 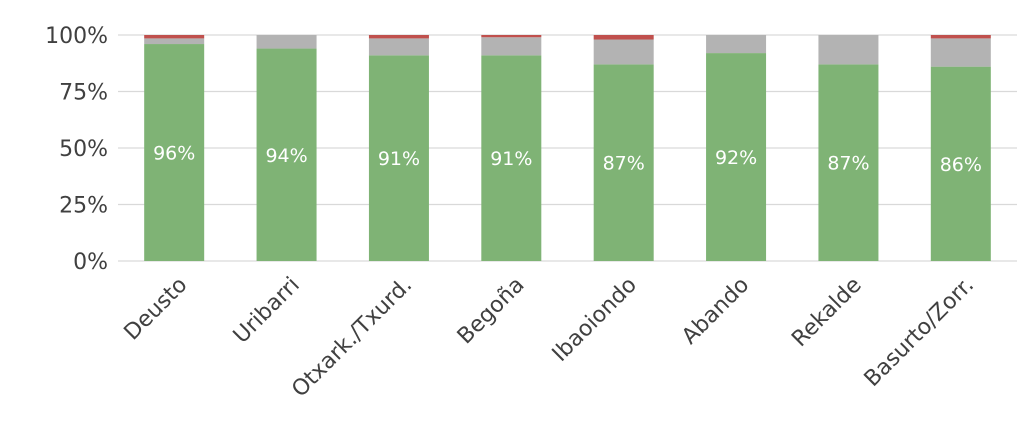 I want to click on x-category-label: Basurto/Zorr., so click(x=919, y=332).